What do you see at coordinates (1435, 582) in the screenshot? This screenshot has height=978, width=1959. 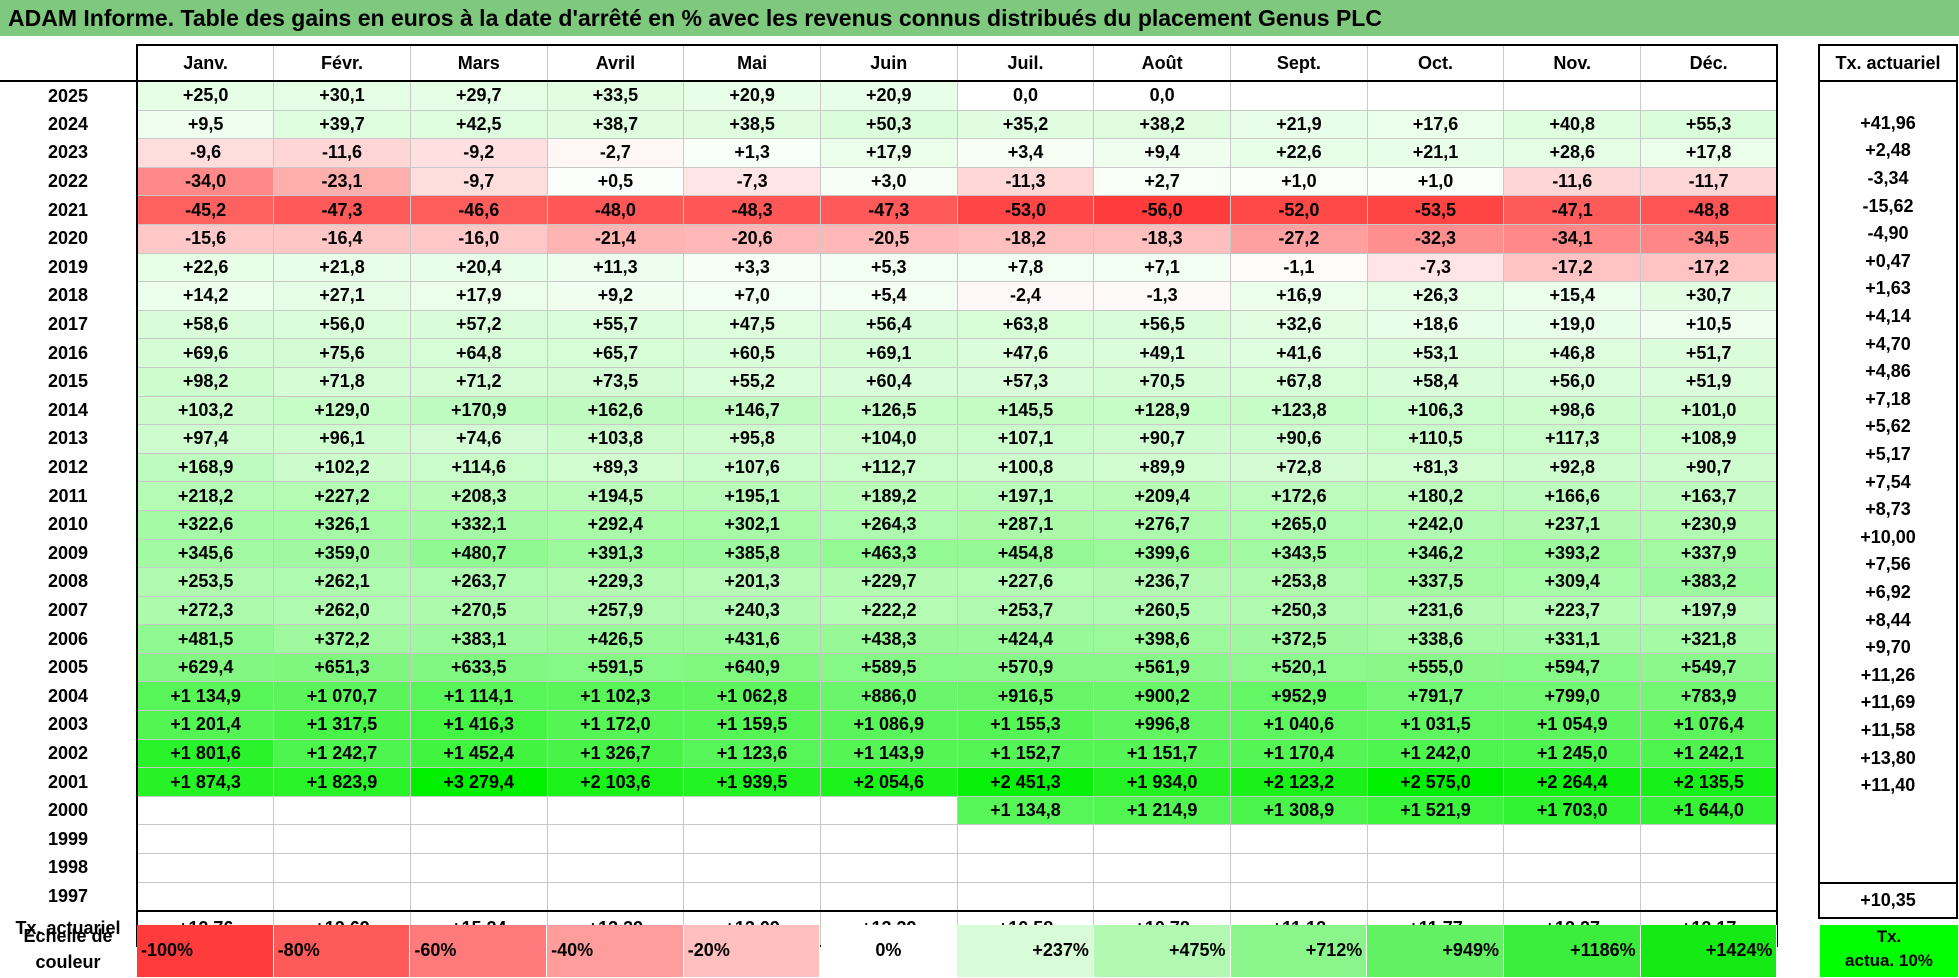 I see `heatmap-cell: +337,5` at bounding box center [1435, 582].